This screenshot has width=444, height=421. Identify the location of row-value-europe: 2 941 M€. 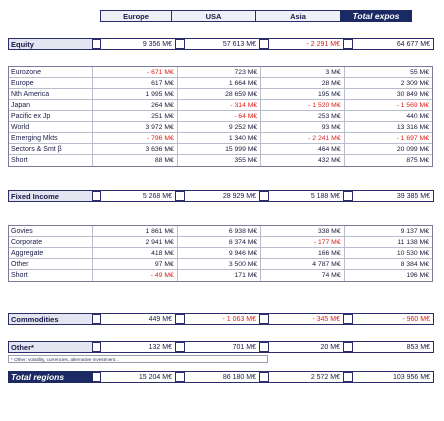
(139, 242).